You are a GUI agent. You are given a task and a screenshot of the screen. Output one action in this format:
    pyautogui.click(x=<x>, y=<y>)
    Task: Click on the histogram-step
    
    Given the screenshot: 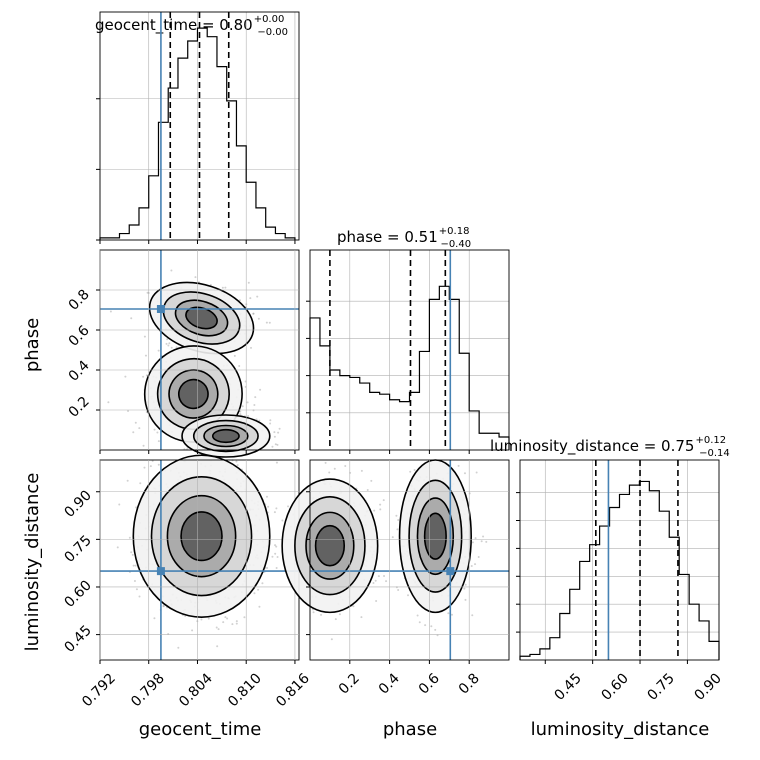 What is the action you would take?
    pyautogui.click(x=619, y=570)
    